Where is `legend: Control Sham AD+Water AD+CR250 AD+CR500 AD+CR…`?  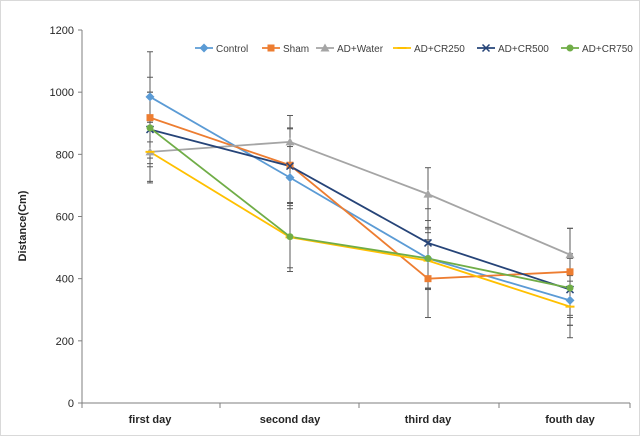
legend: Control Sham AD+Water AD+CR250 AD+CR500 AD+CR… is located at coordinates (414, 49).